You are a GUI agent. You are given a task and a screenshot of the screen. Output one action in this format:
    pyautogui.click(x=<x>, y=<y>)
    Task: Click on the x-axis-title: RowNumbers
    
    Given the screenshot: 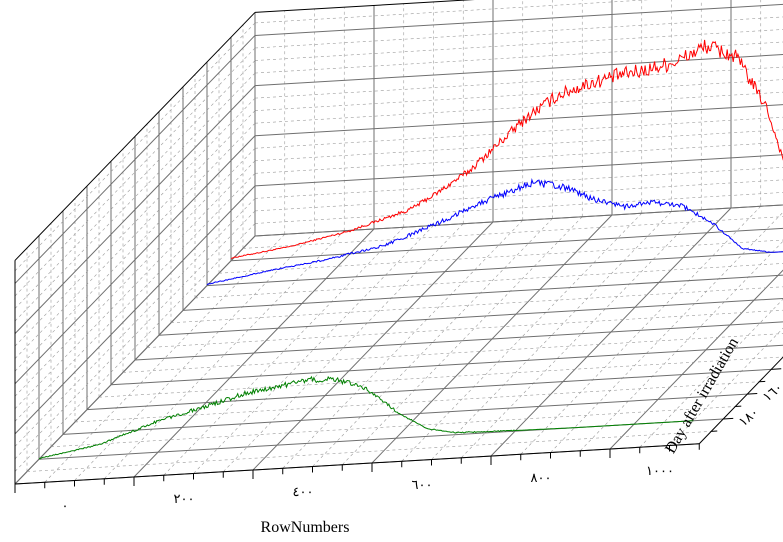 What is the action you would take?
    pyautogui.click(x=305, y=527)
    